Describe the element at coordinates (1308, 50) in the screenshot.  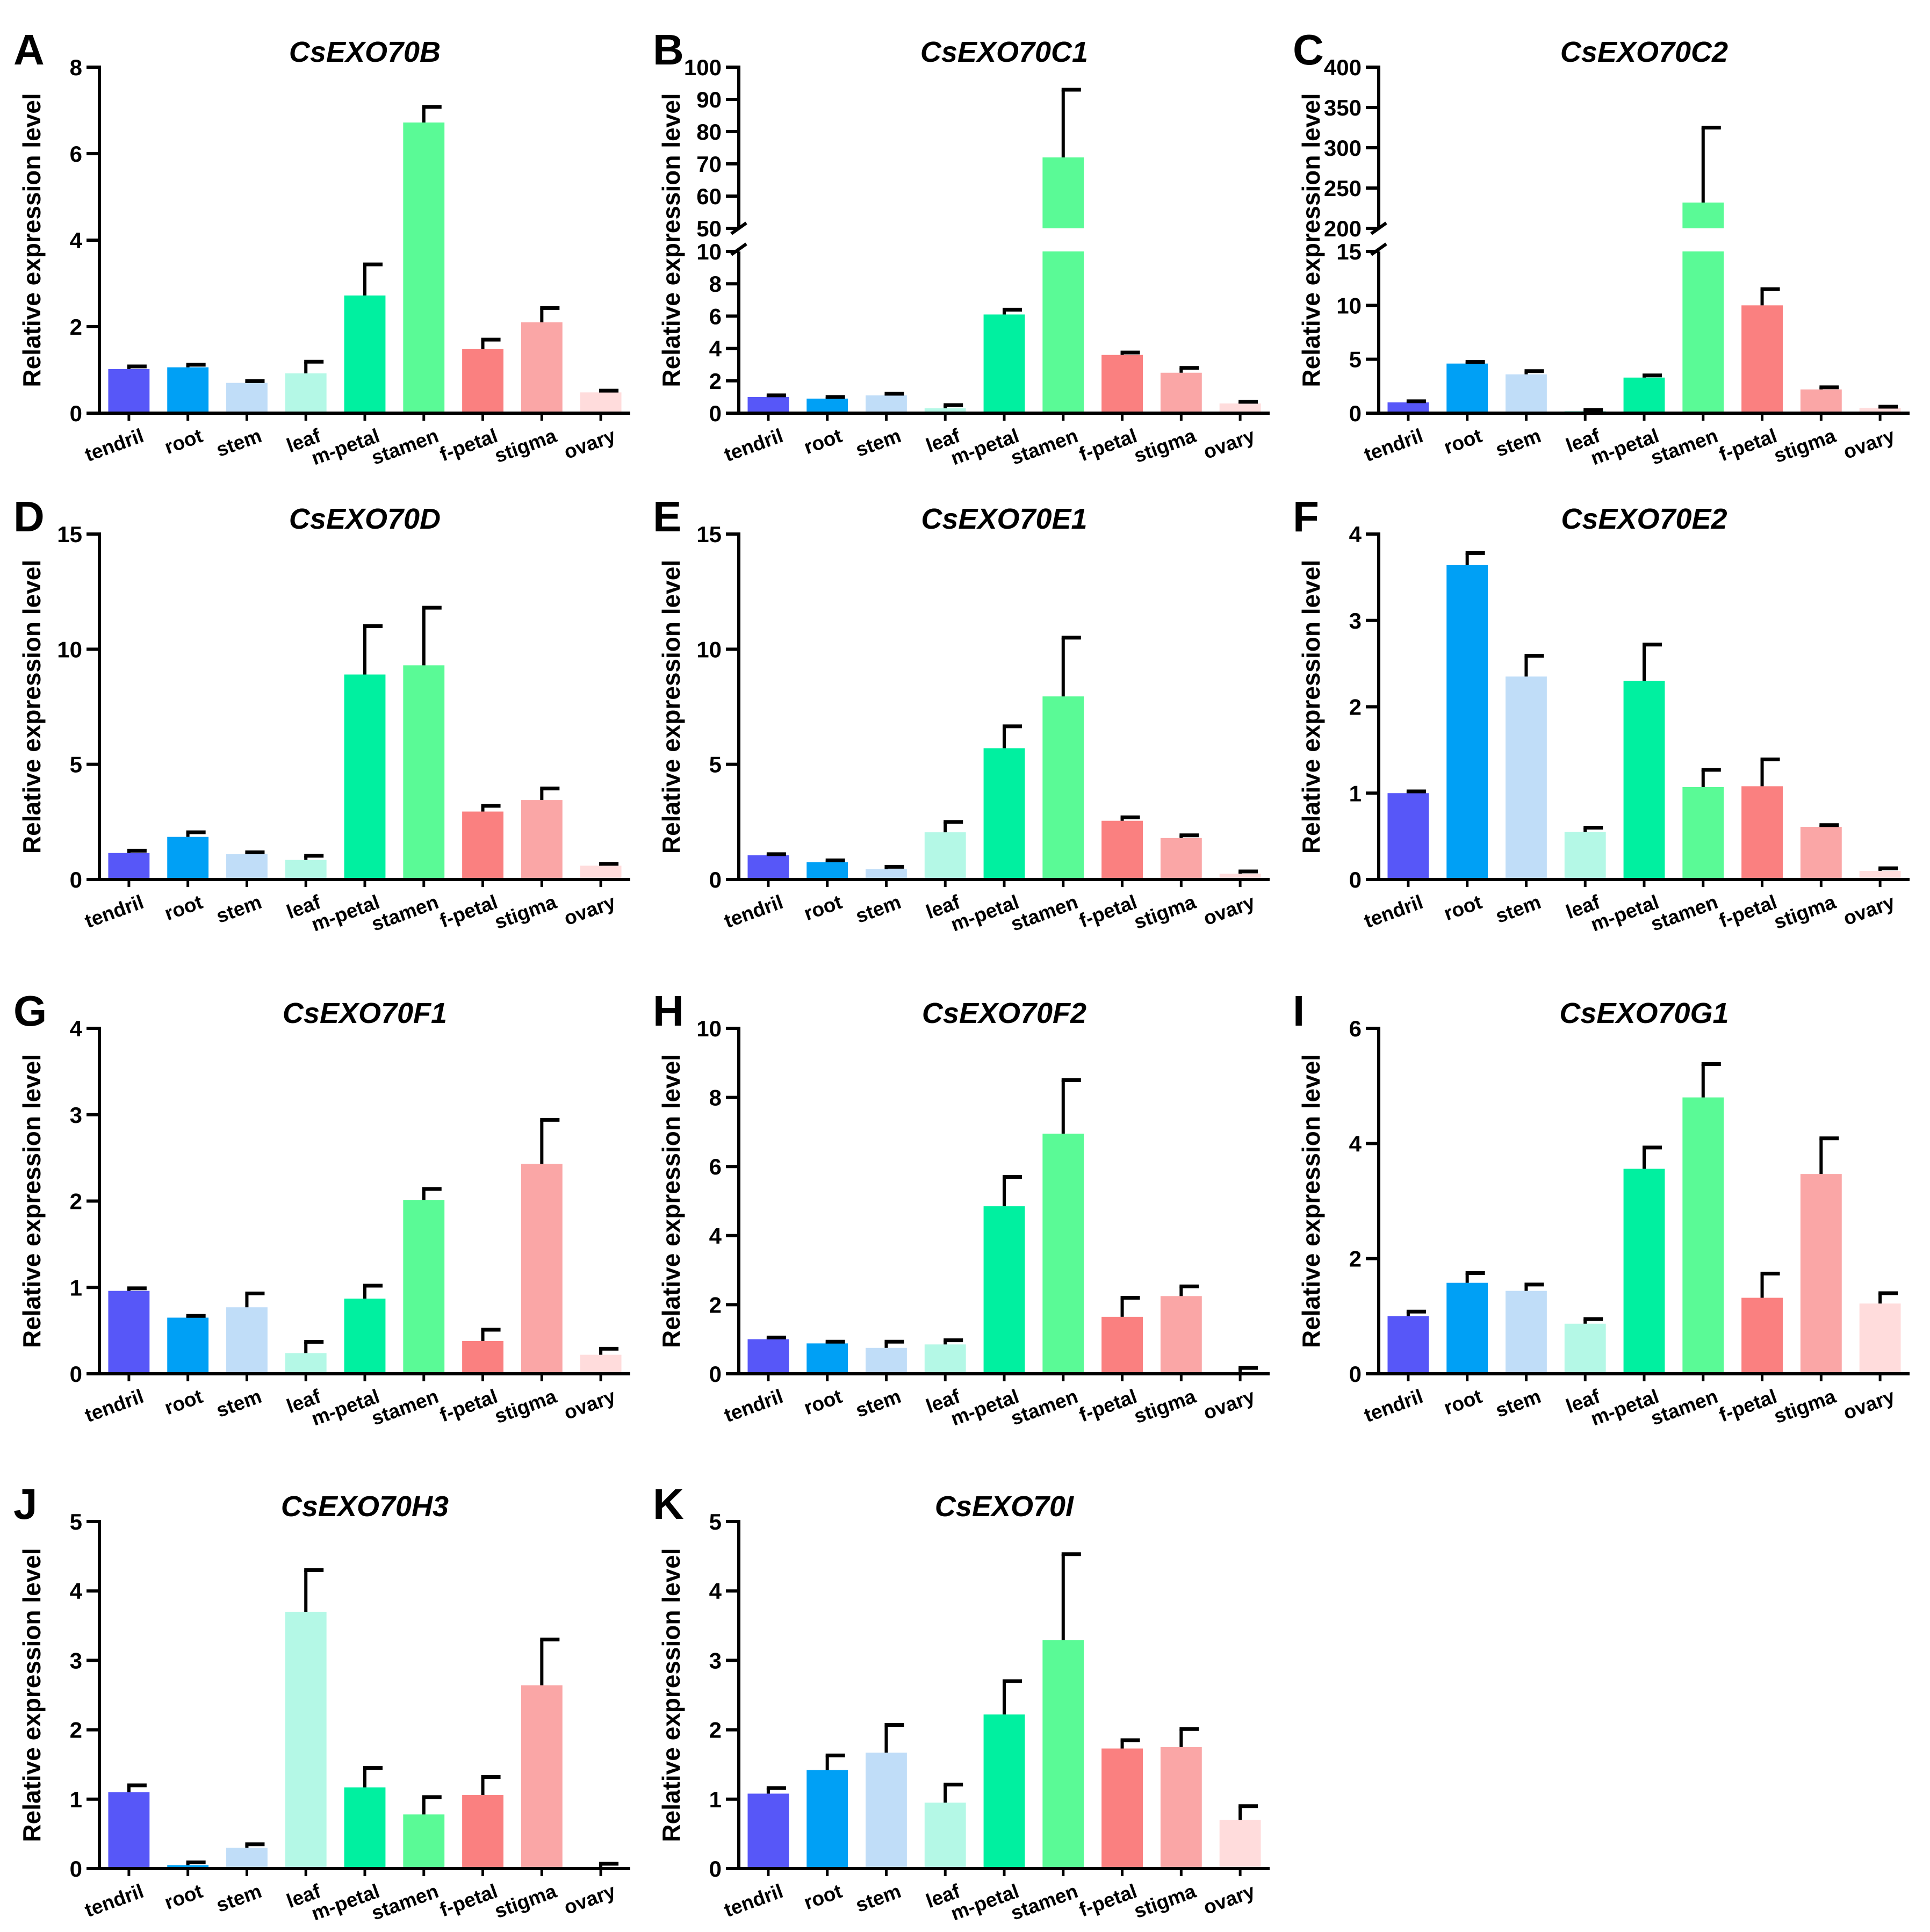
I see `panel-letter: C` at that location.